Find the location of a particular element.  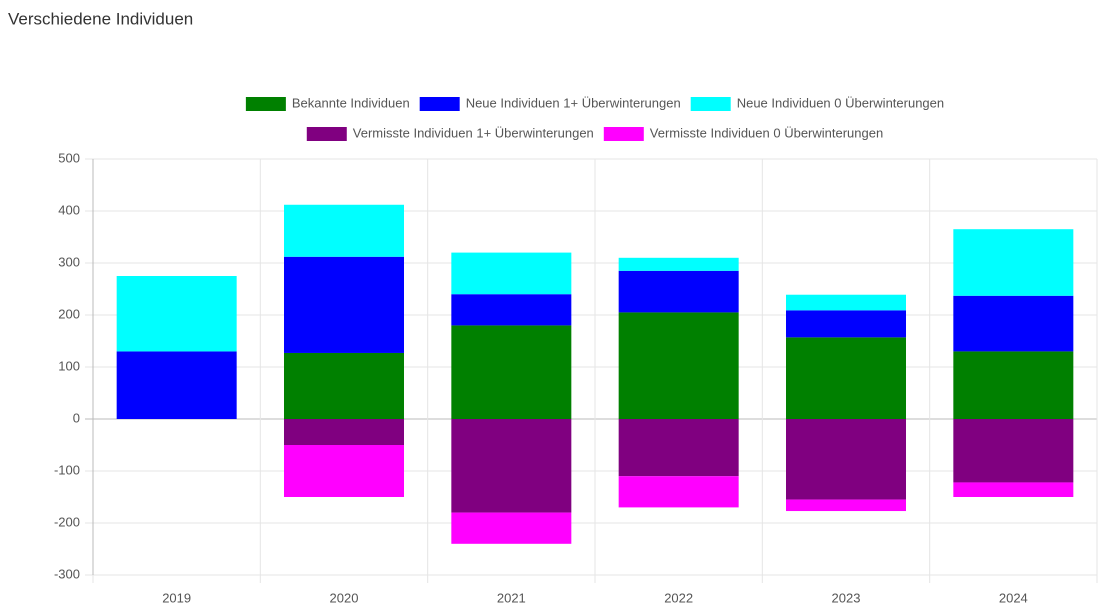

y-tick-label: -100 is located at coordinates (67, 469).